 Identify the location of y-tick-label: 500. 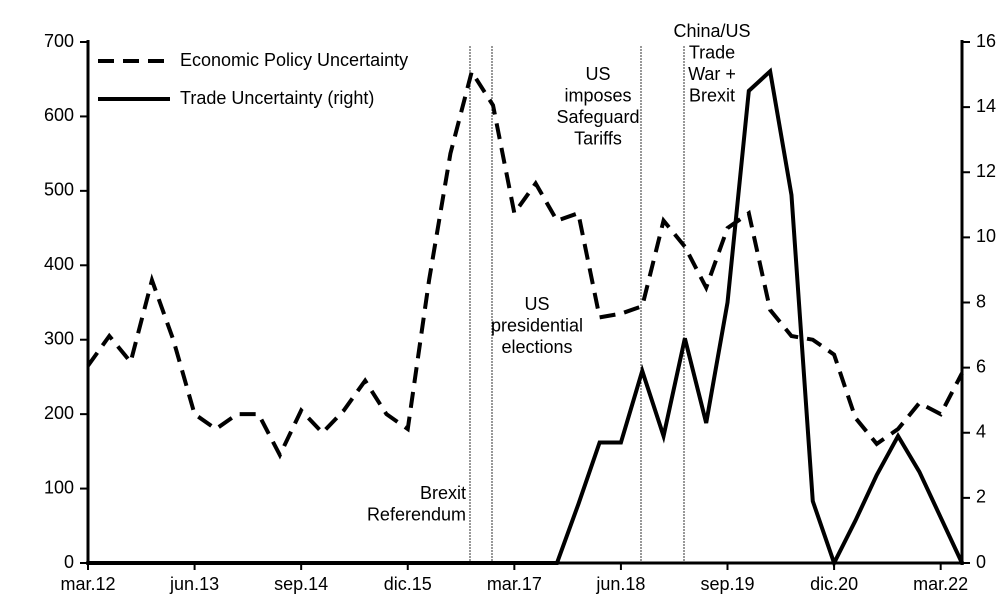
(59, 190).